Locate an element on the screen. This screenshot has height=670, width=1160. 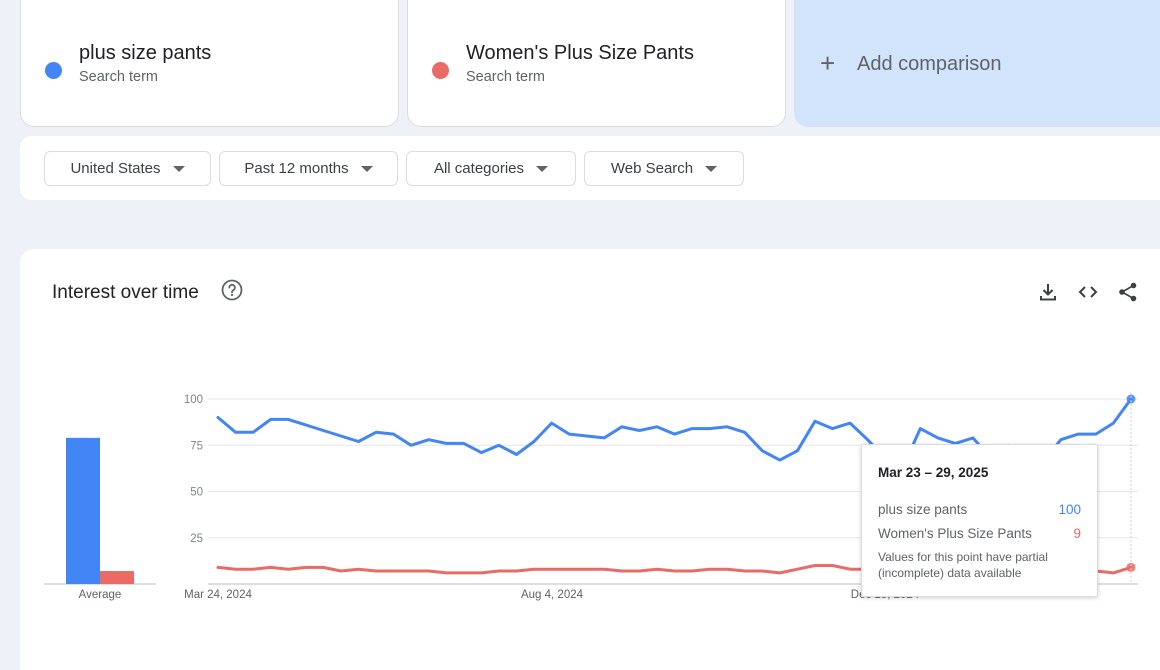
category-dropdown: All categories is located at coordinates (491, 168).